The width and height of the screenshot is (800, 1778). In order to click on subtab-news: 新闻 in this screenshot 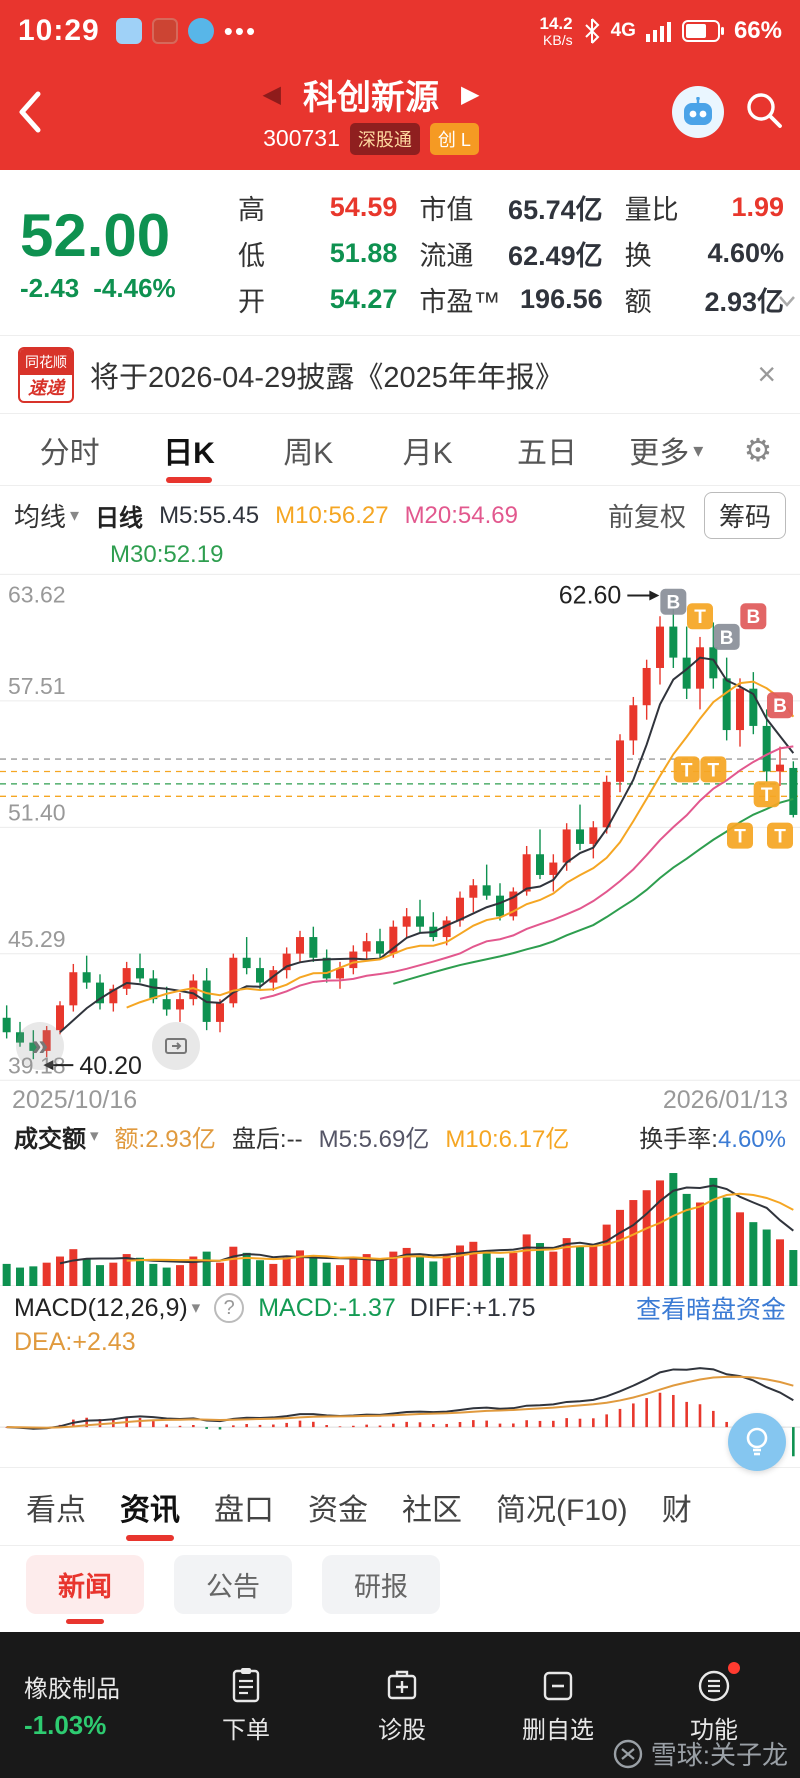, I will do `click(85, 1584)`.